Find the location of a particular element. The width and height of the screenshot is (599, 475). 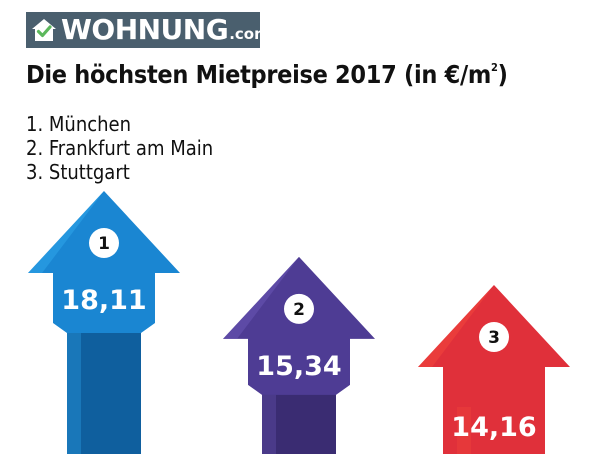

ranking-item: 3. Stuttgart is located at coordinates (119, 172).